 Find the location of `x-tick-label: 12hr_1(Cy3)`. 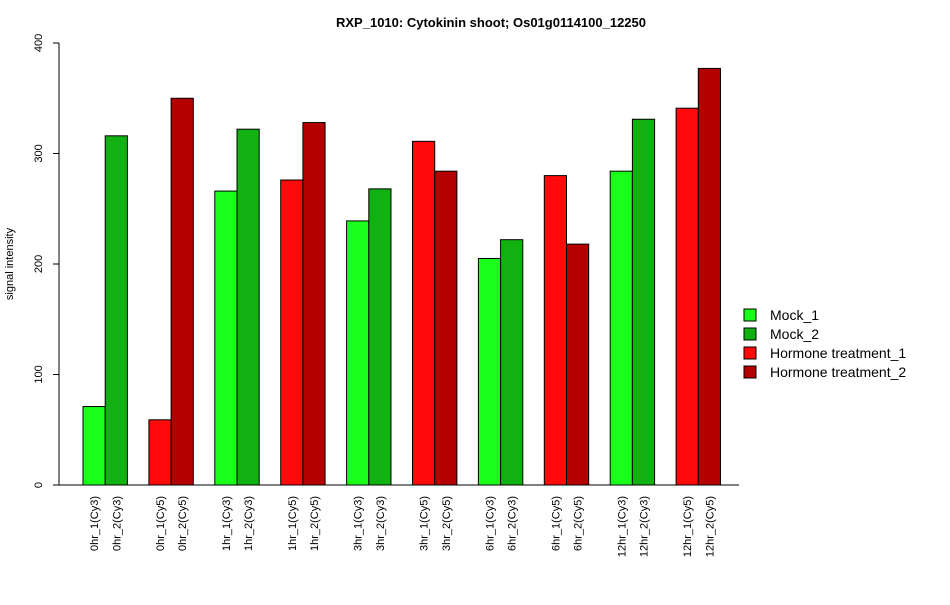

x-tick-label: 12hr_1(Cy3) is located at coordinates (622, 526).